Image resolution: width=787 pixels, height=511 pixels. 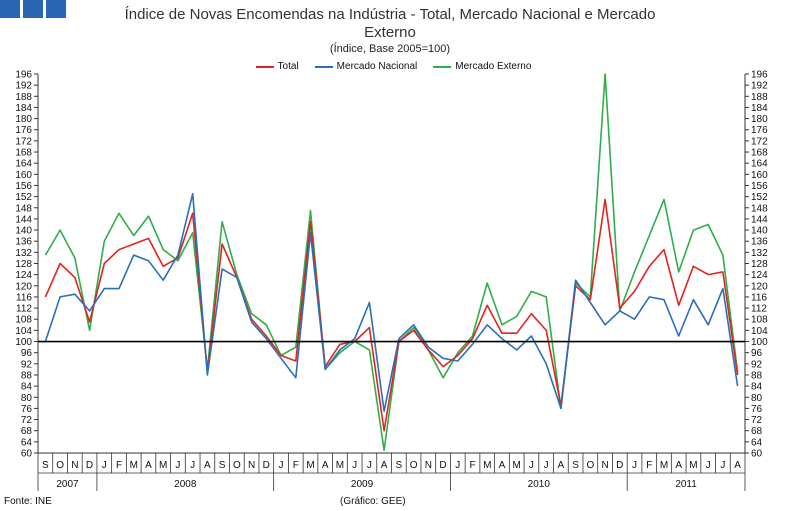 I want to click on y-tick-label-left: 164, so click(x=23, y=164).